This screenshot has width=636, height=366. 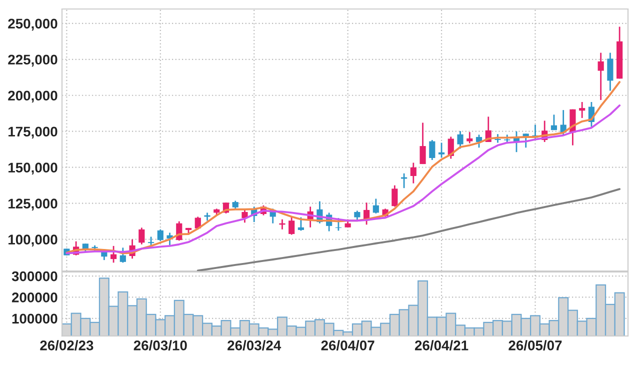 What do you see at coordinates (33, 132) in the screenshot?
I see `y-tick-label: 175,000` at bounding box center [33, 132].